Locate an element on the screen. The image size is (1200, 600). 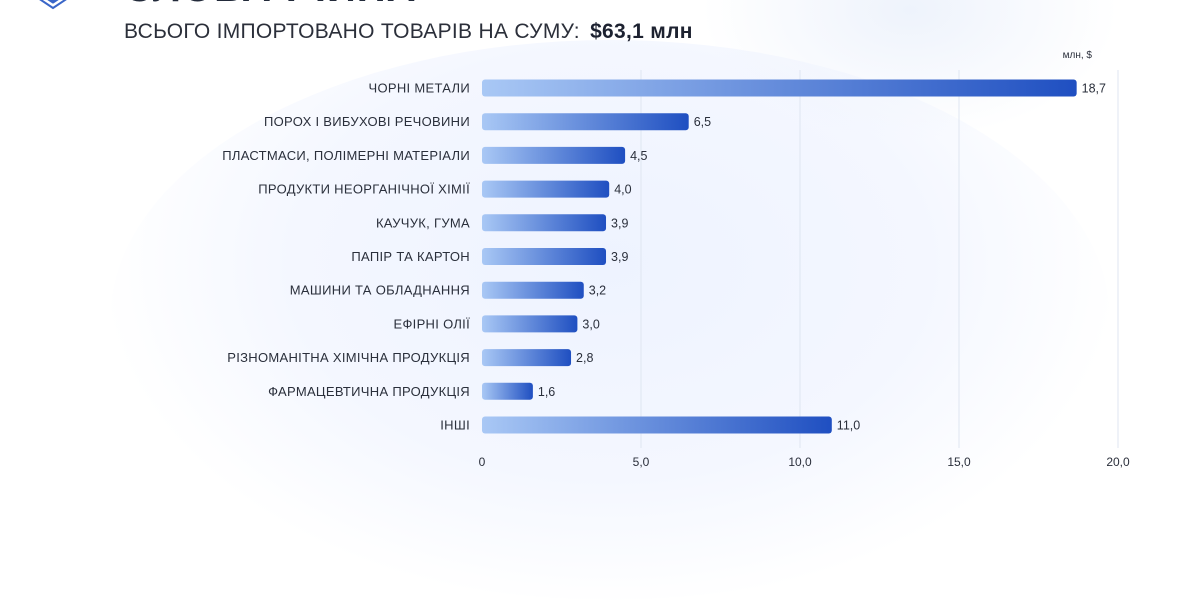
category-label: МАШИНИ ТА ОБЛАДНАННЯ is located at coordinates (380, 290).